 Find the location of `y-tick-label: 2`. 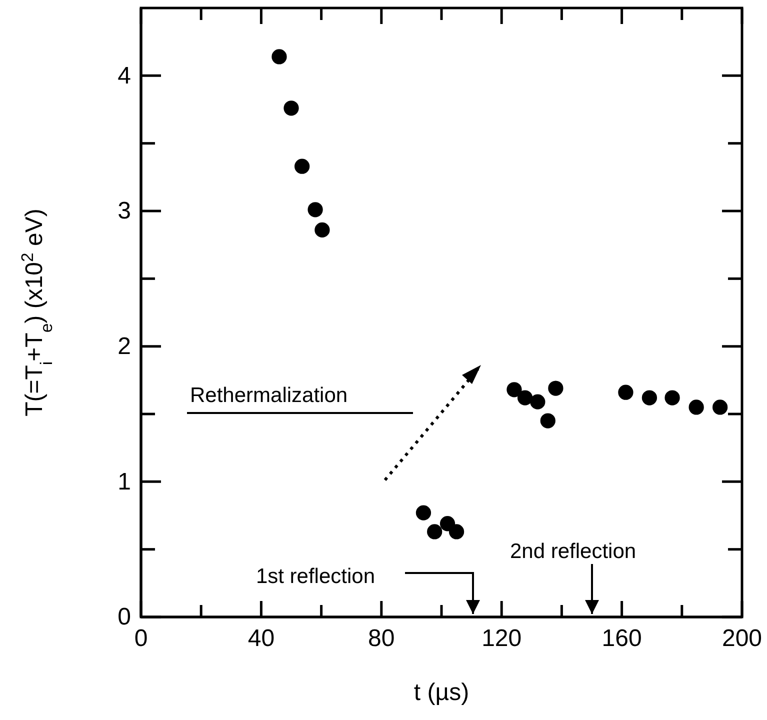

y-tick-label: 2 is located at coordinates (124, 346).